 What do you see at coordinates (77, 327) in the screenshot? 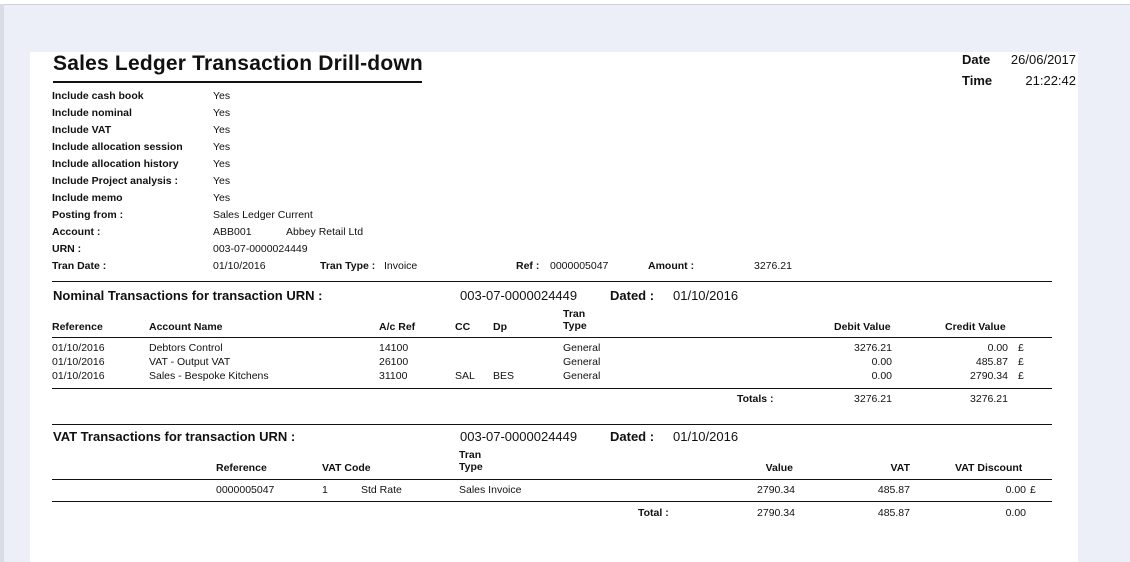
I see `nominal-col-reference: Reference` at bounding box center [77, 327].